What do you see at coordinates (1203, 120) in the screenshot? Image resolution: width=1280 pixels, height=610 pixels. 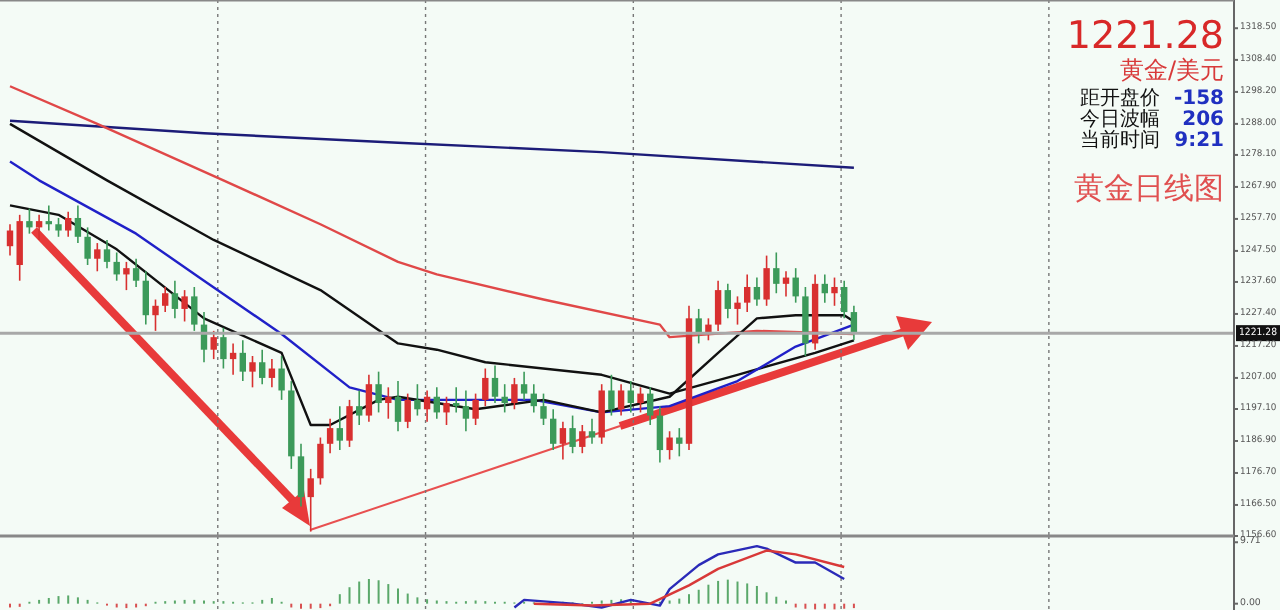 I see `annotation: 206` at bounding box center [1203, 120].